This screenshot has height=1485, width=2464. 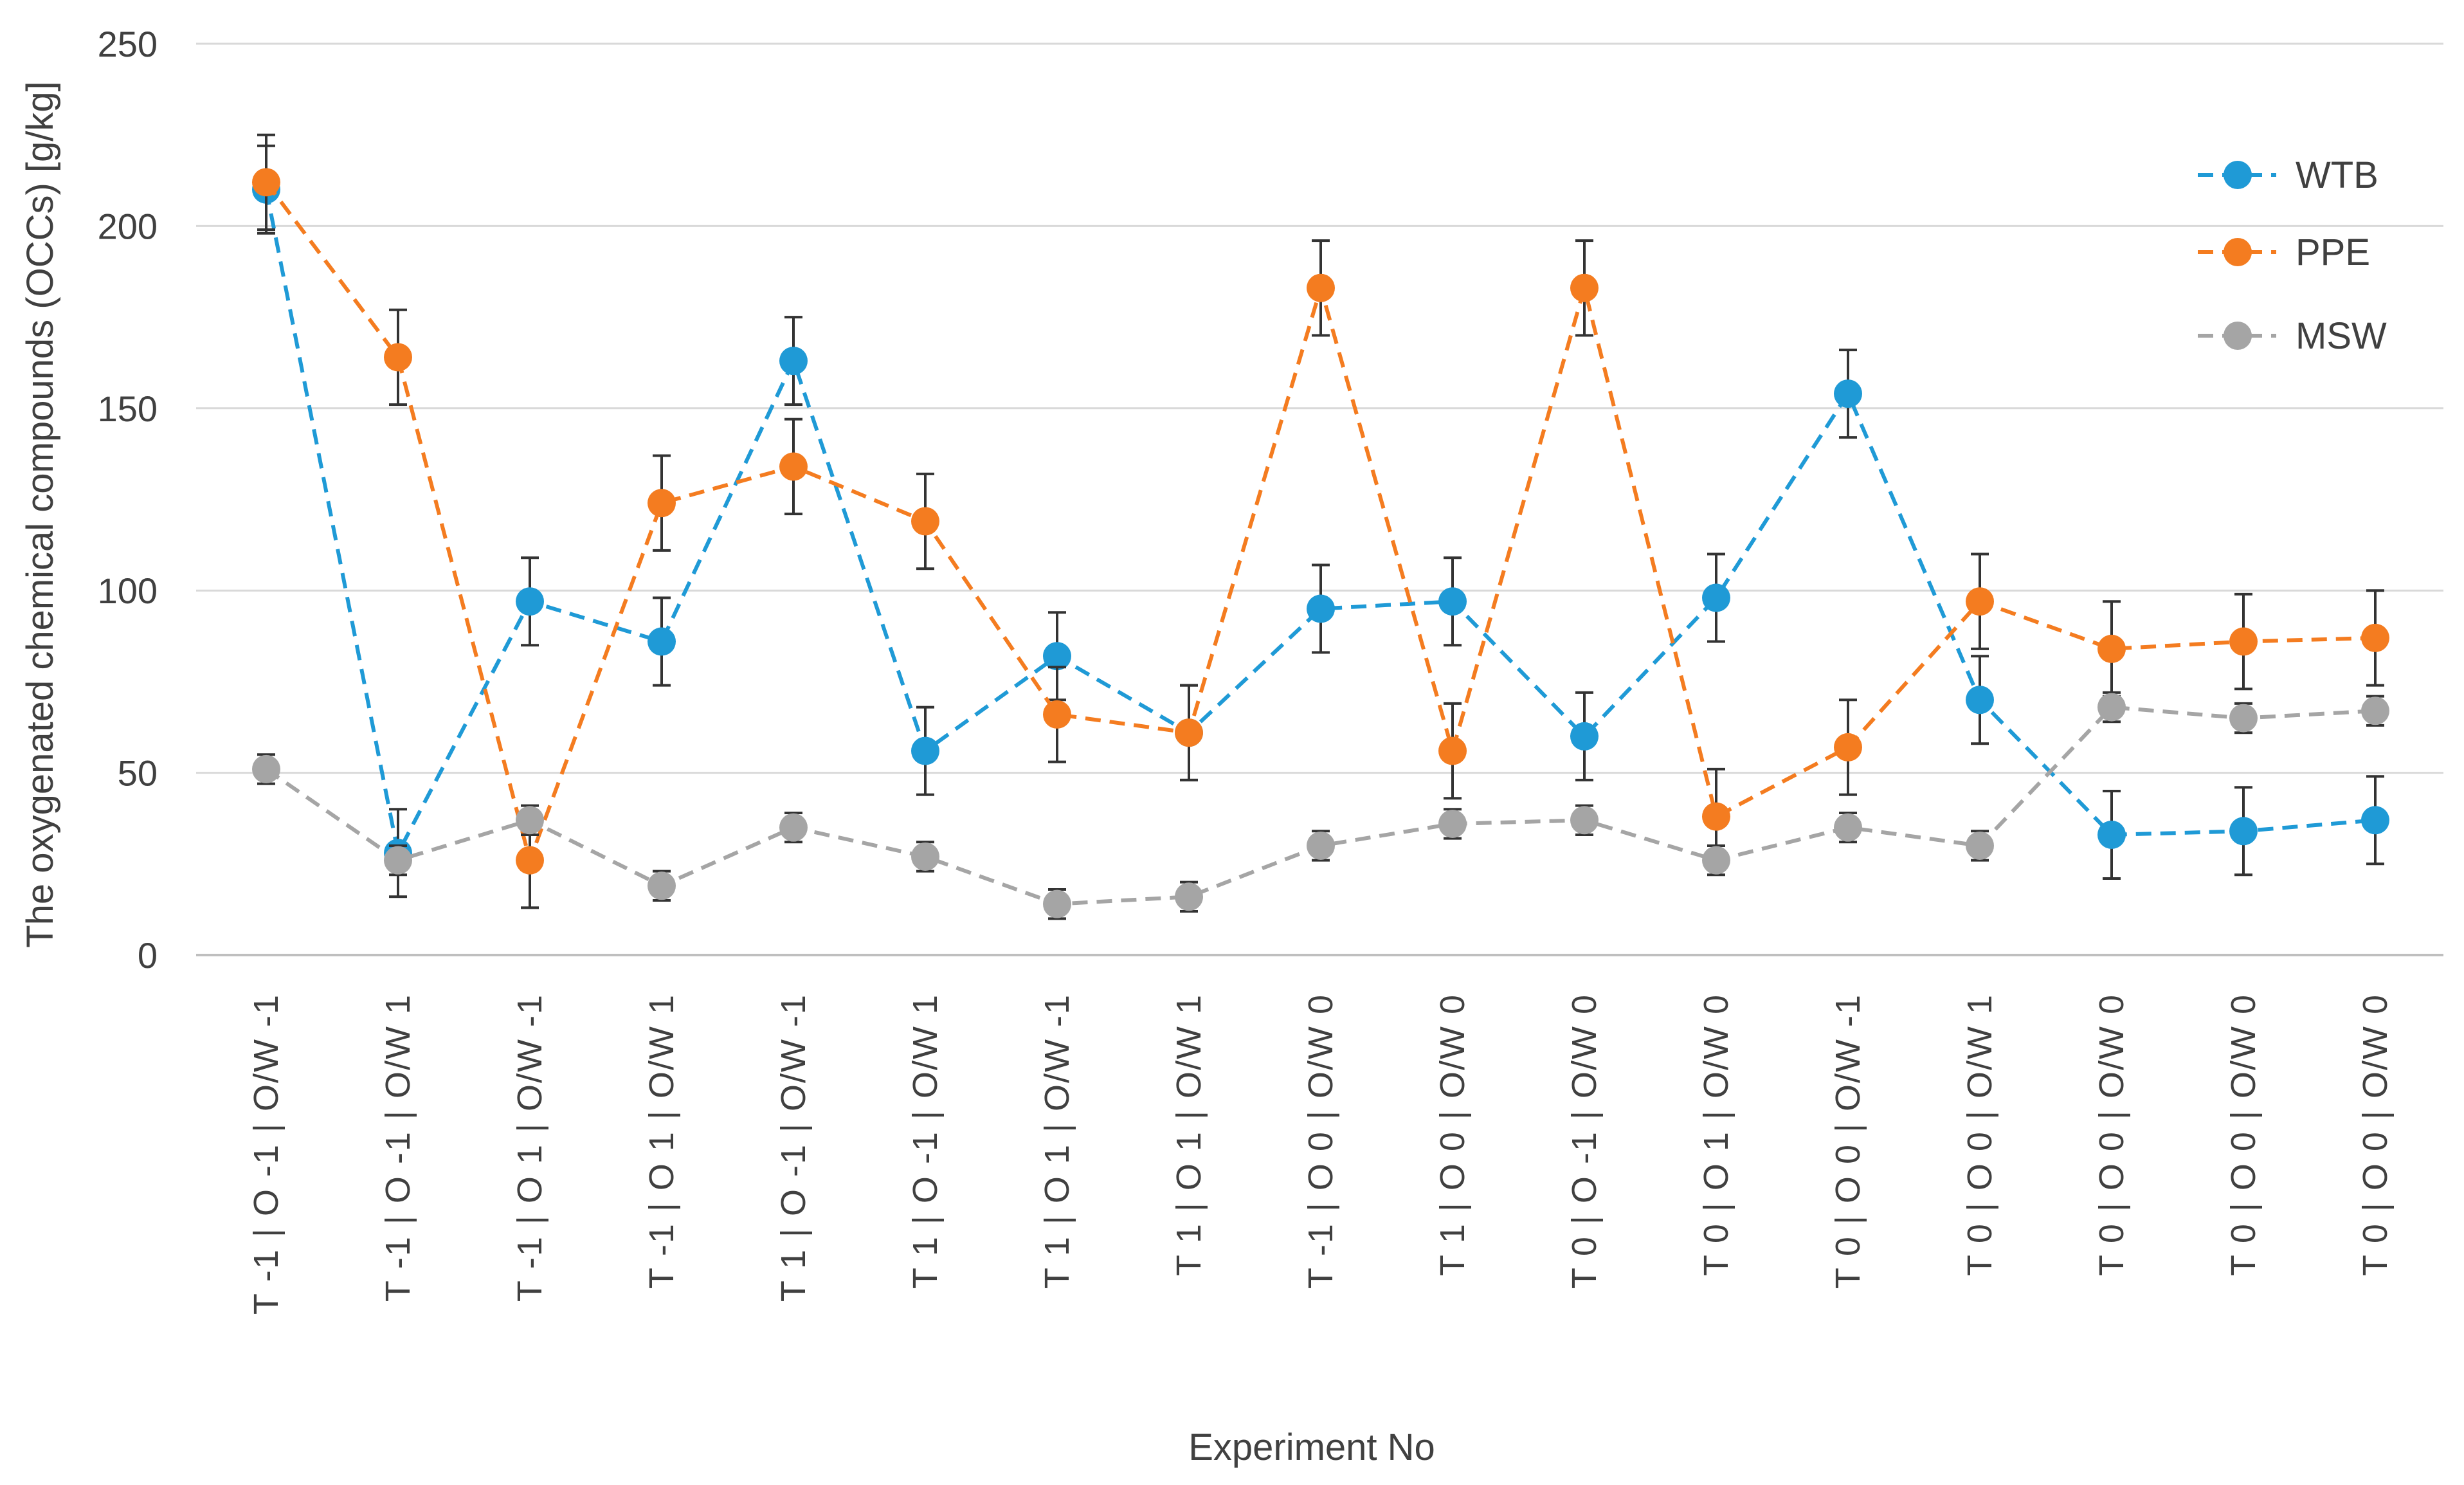 I want to click on legend-item-wtb: WTB, so click(x=2288, y=175).